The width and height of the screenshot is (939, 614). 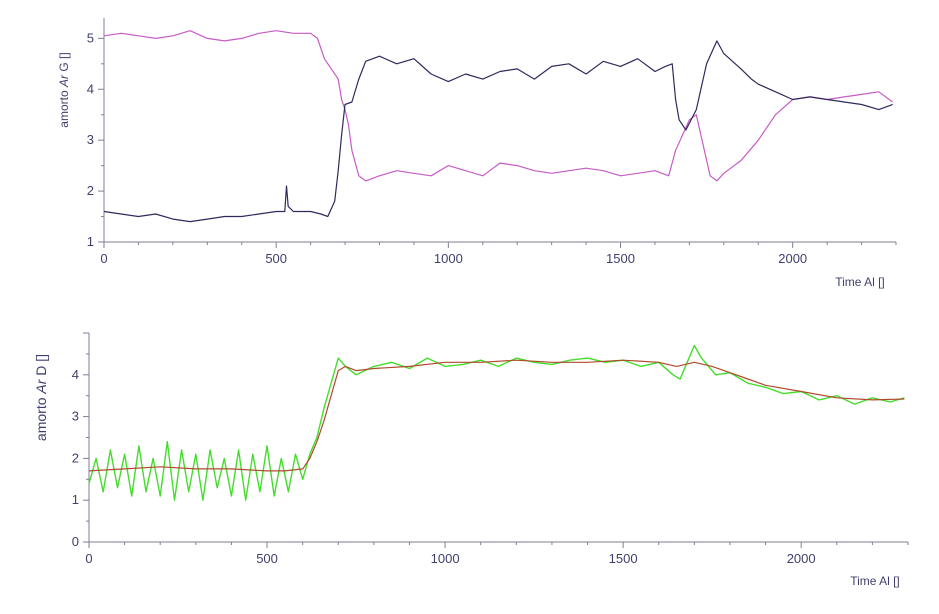 I want to click on y-tick-label: 0, so click(x=75, y=541).